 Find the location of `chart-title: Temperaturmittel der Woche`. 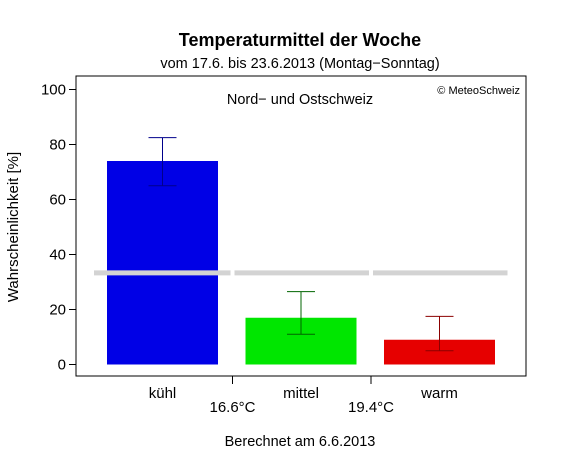

chart-title: Temperaturmittel der Woche is located at coordinates (300, 40).